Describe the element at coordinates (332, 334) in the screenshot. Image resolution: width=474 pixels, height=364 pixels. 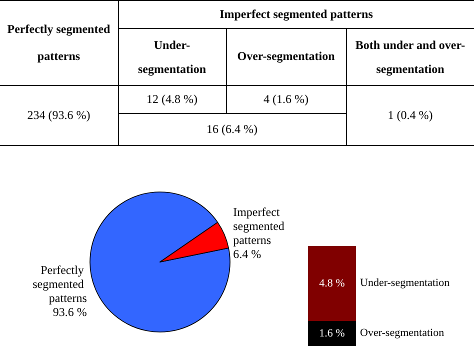
I see `data-label: 1.6 %` at that location.